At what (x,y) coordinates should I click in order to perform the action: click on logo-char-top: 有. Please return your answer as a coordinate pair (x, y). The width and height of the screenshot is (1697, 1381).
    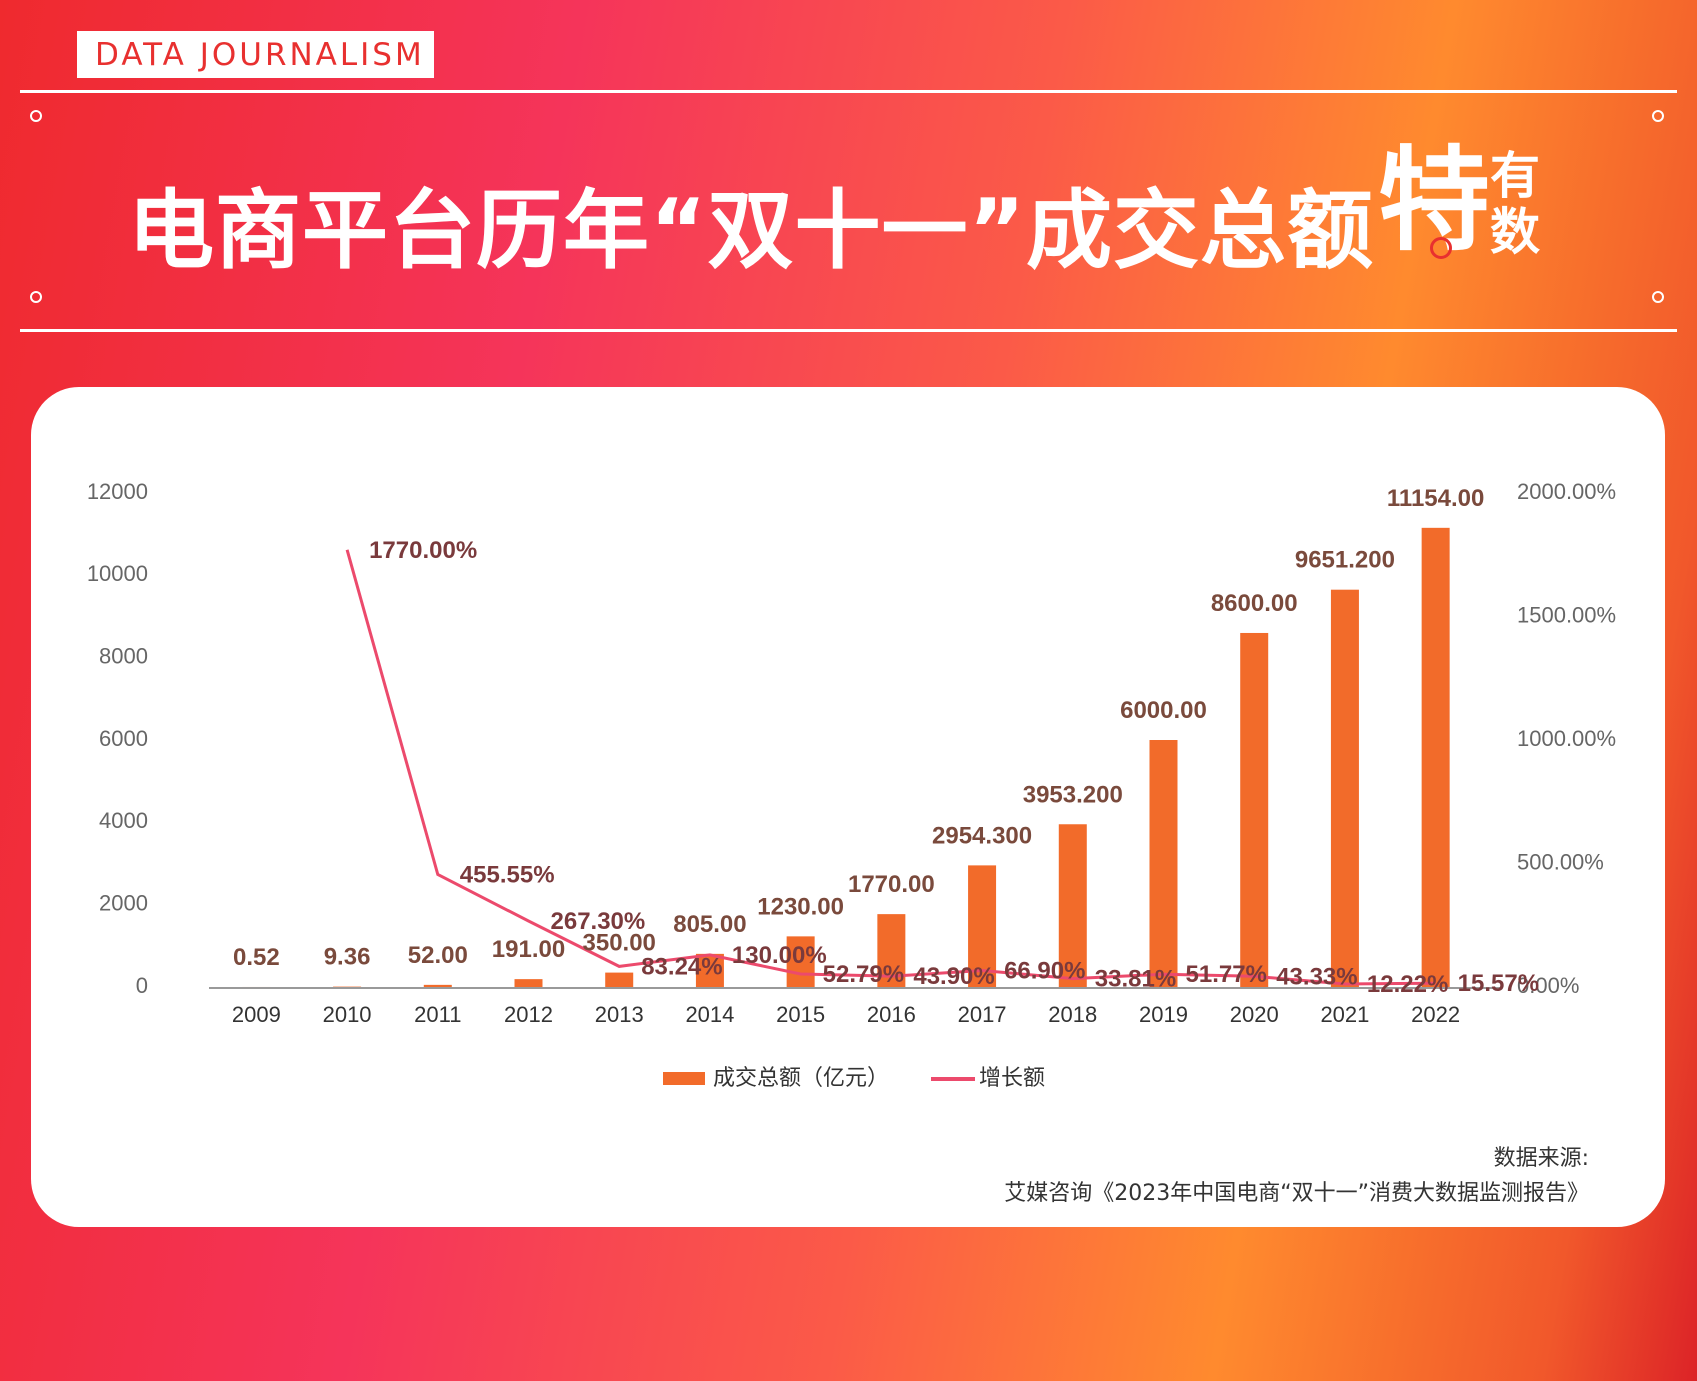
    Looking at the image, I should click on (1515, 176).